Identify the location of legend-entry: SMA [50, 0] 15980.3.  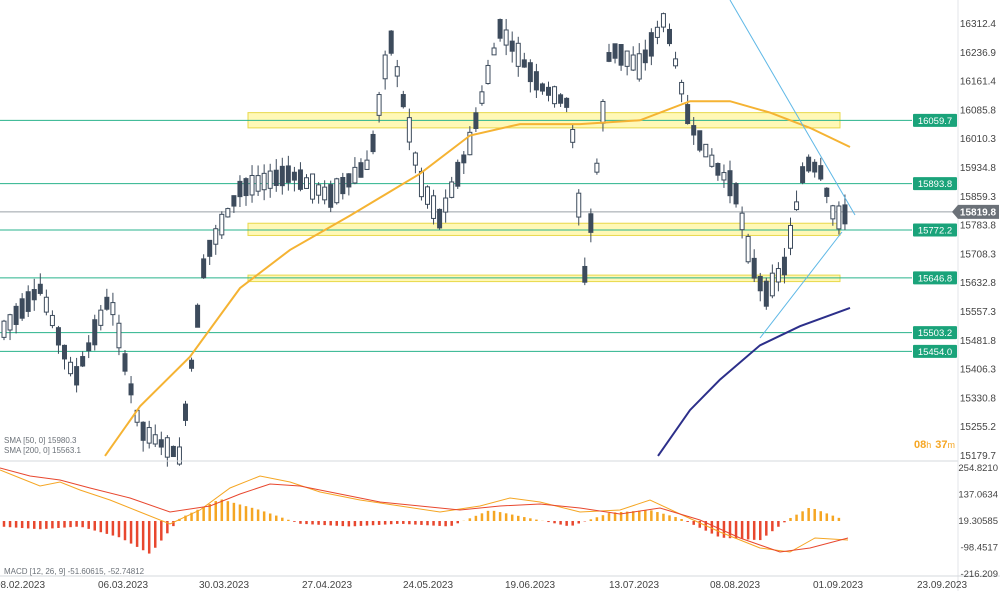
(40, 440).